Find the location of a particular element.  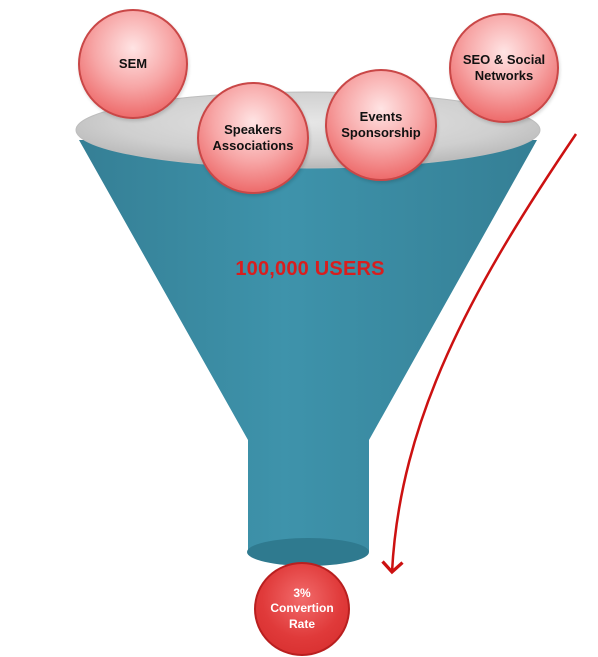

funnel-spout-bottom is located at coordinates (308, 552).